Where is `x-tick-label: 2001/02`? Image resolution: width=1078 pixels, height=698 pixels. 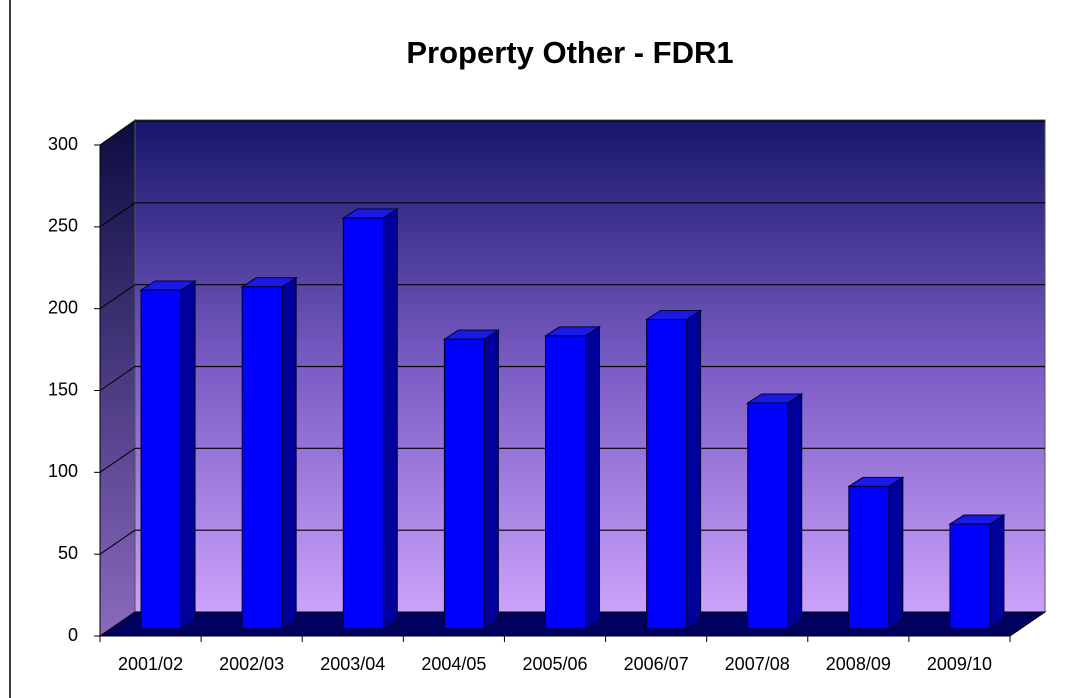
x-tick-label: 2001/02 is located at coordinates (150, 664).